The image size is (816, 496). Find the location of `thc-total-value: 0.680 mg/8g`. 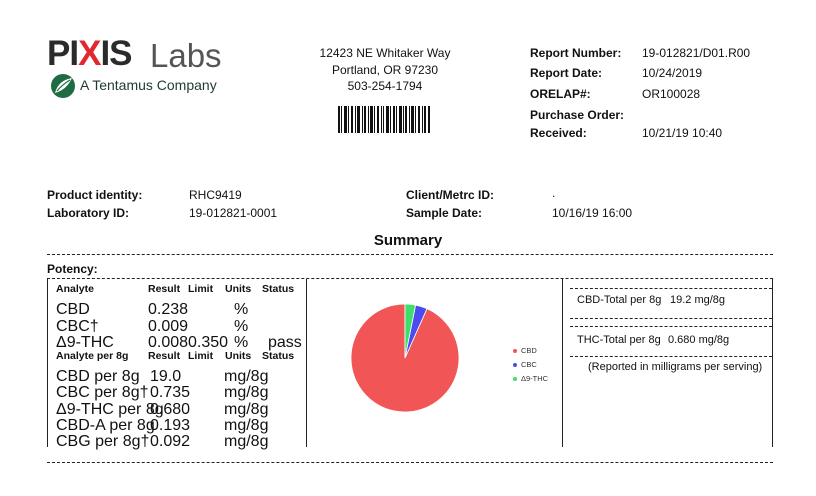

thc-total-value: 0.680 mg/8g is located at coordinates (699, 340).